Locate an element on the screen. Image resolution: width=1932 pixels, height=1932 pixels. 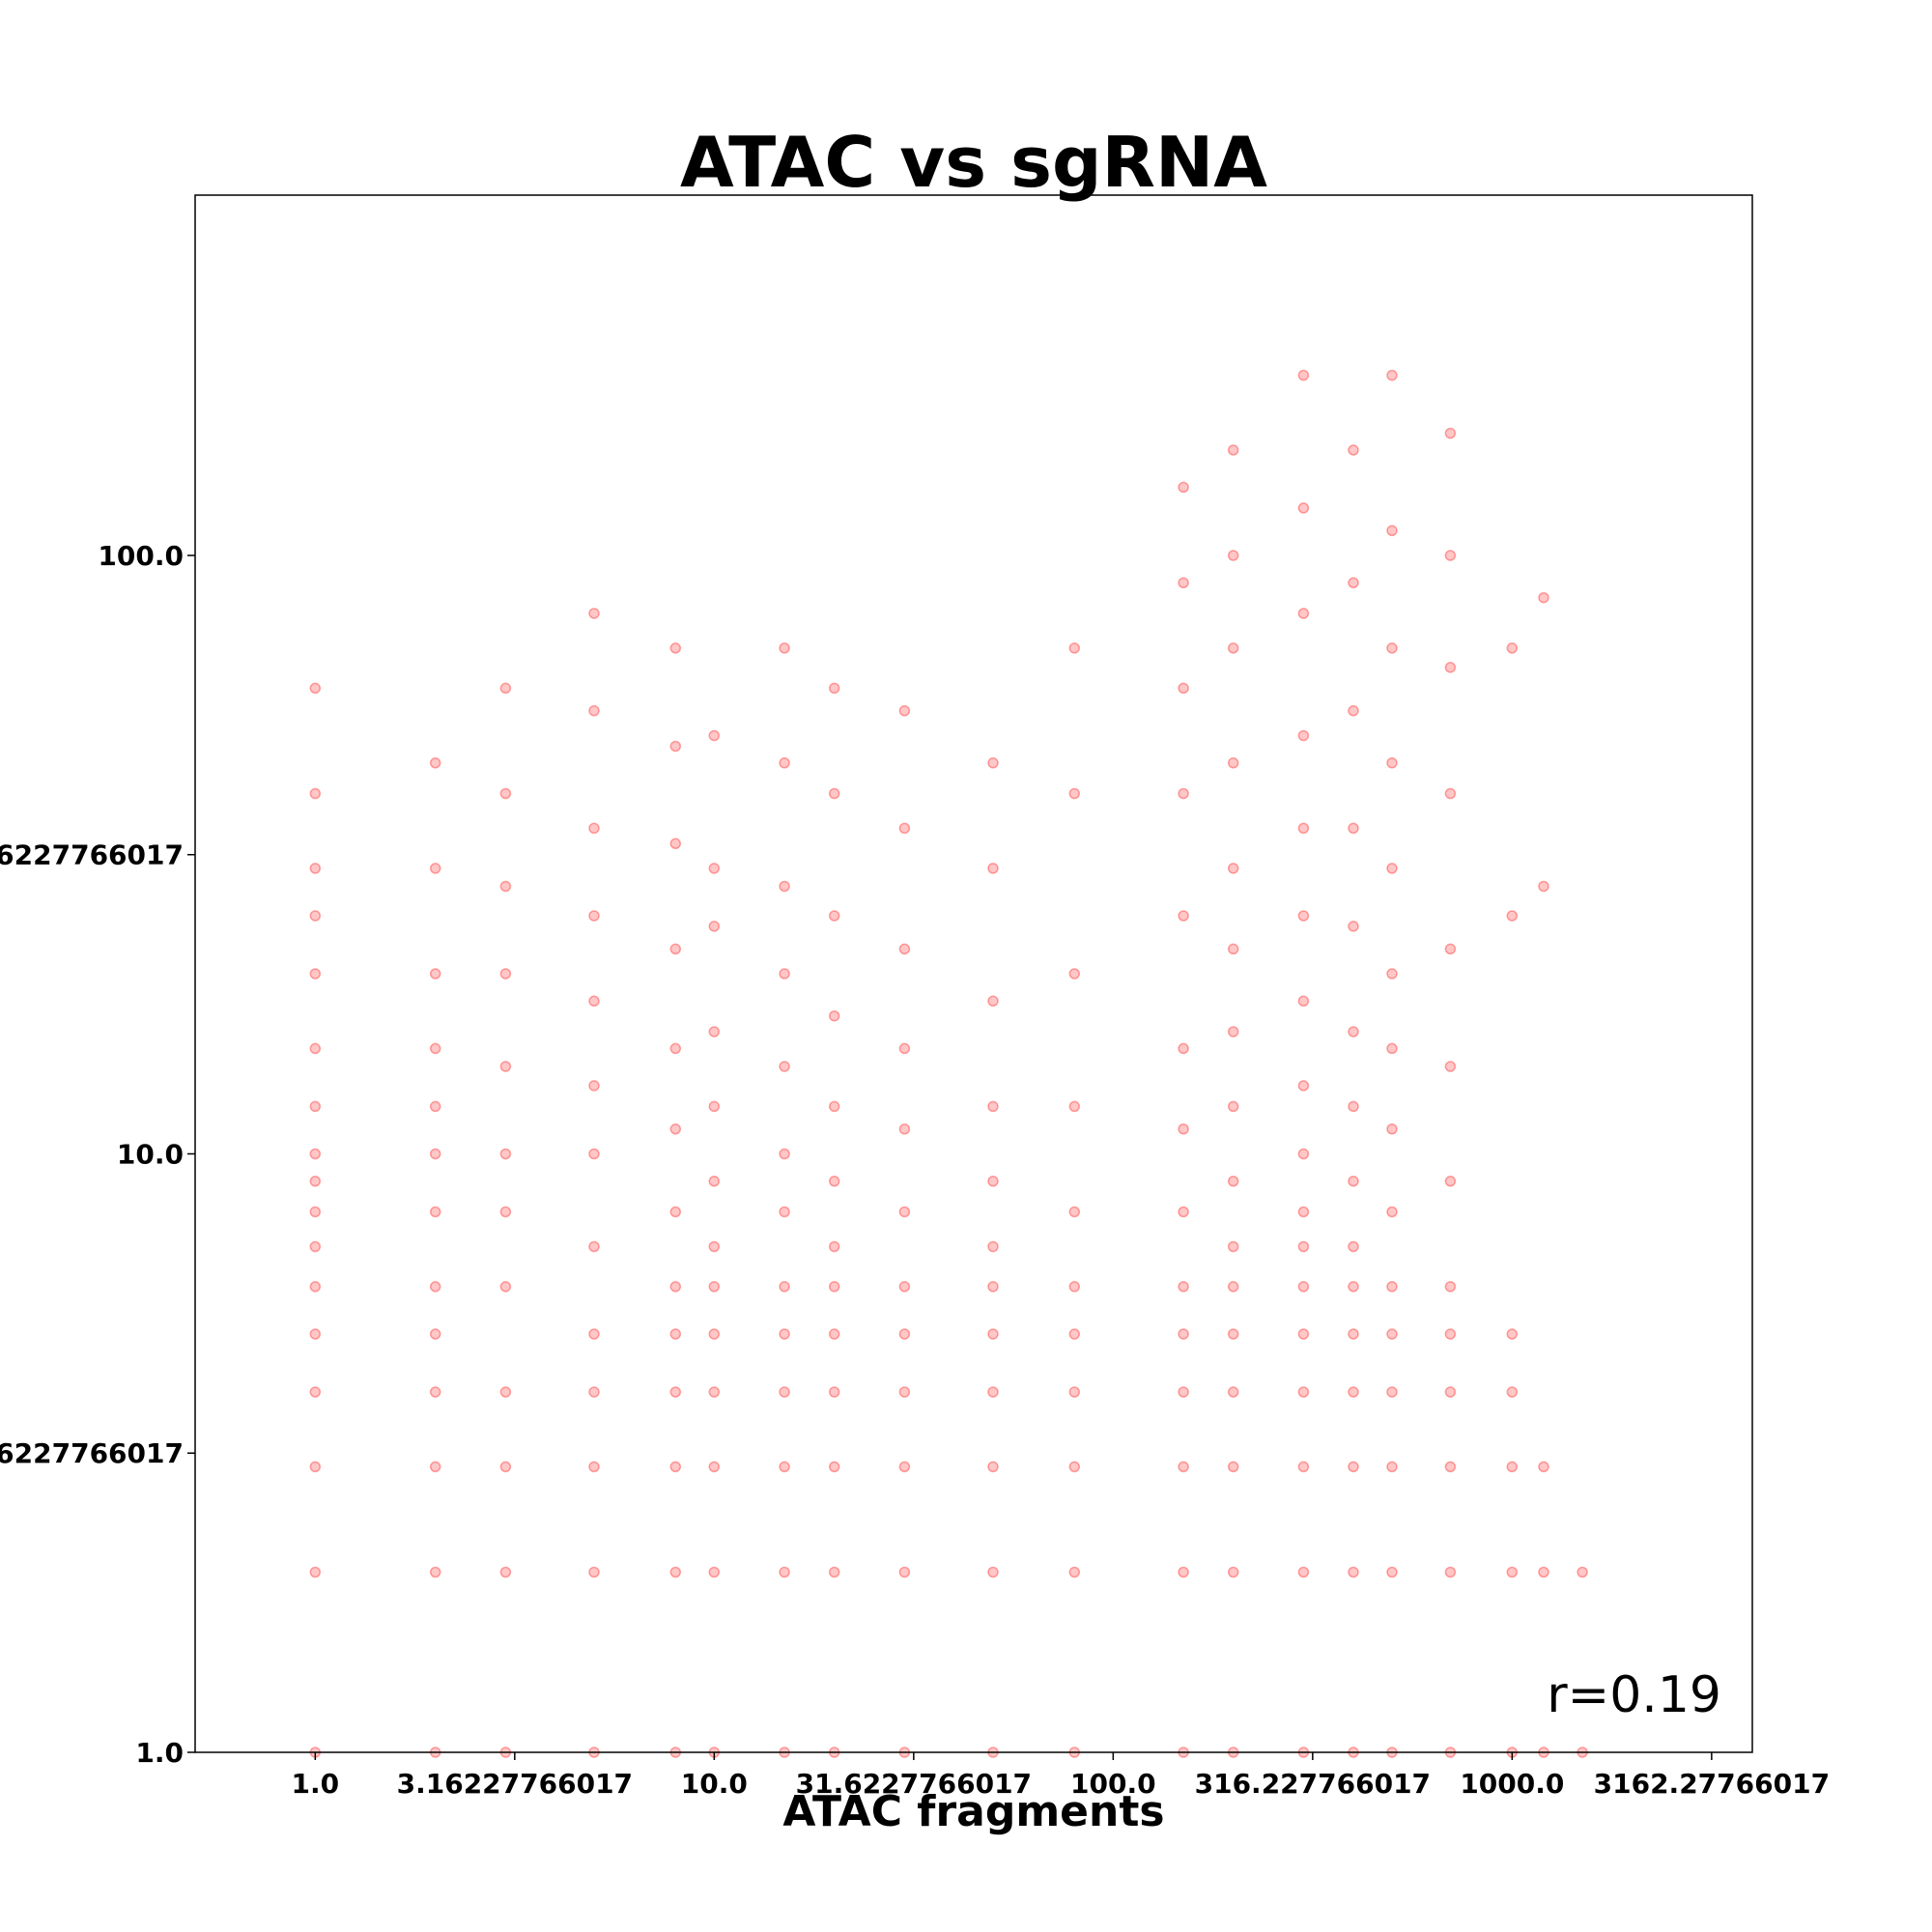
x-tick-label: 10.0 is located at coordinates (714, 1784).